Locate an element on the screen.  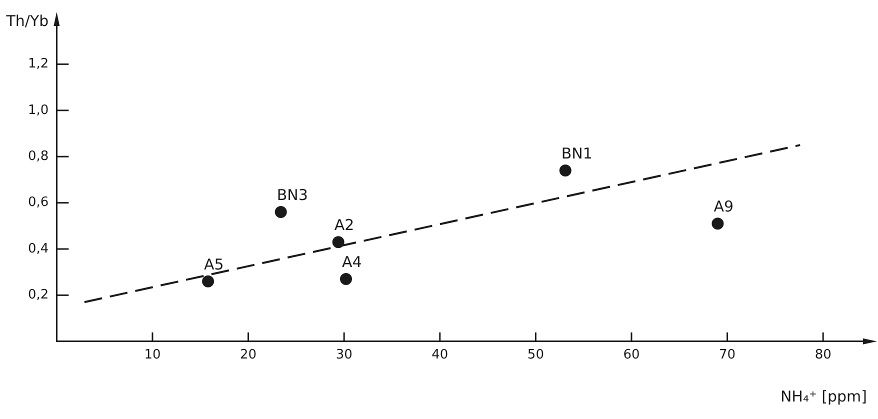
x-tick-label: 60 is located at coordinates (631, 355).